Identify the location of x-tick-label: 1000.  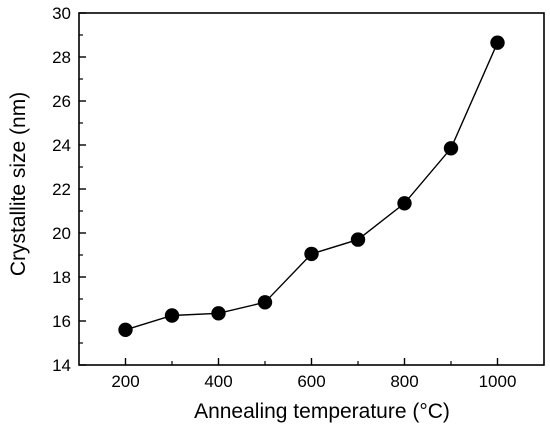
(498, 381).